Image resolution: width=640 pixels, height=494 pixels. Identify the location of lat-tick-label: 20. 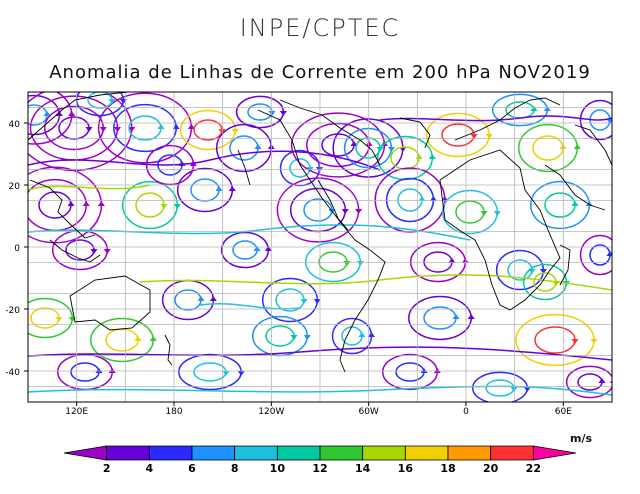
(15, 187).